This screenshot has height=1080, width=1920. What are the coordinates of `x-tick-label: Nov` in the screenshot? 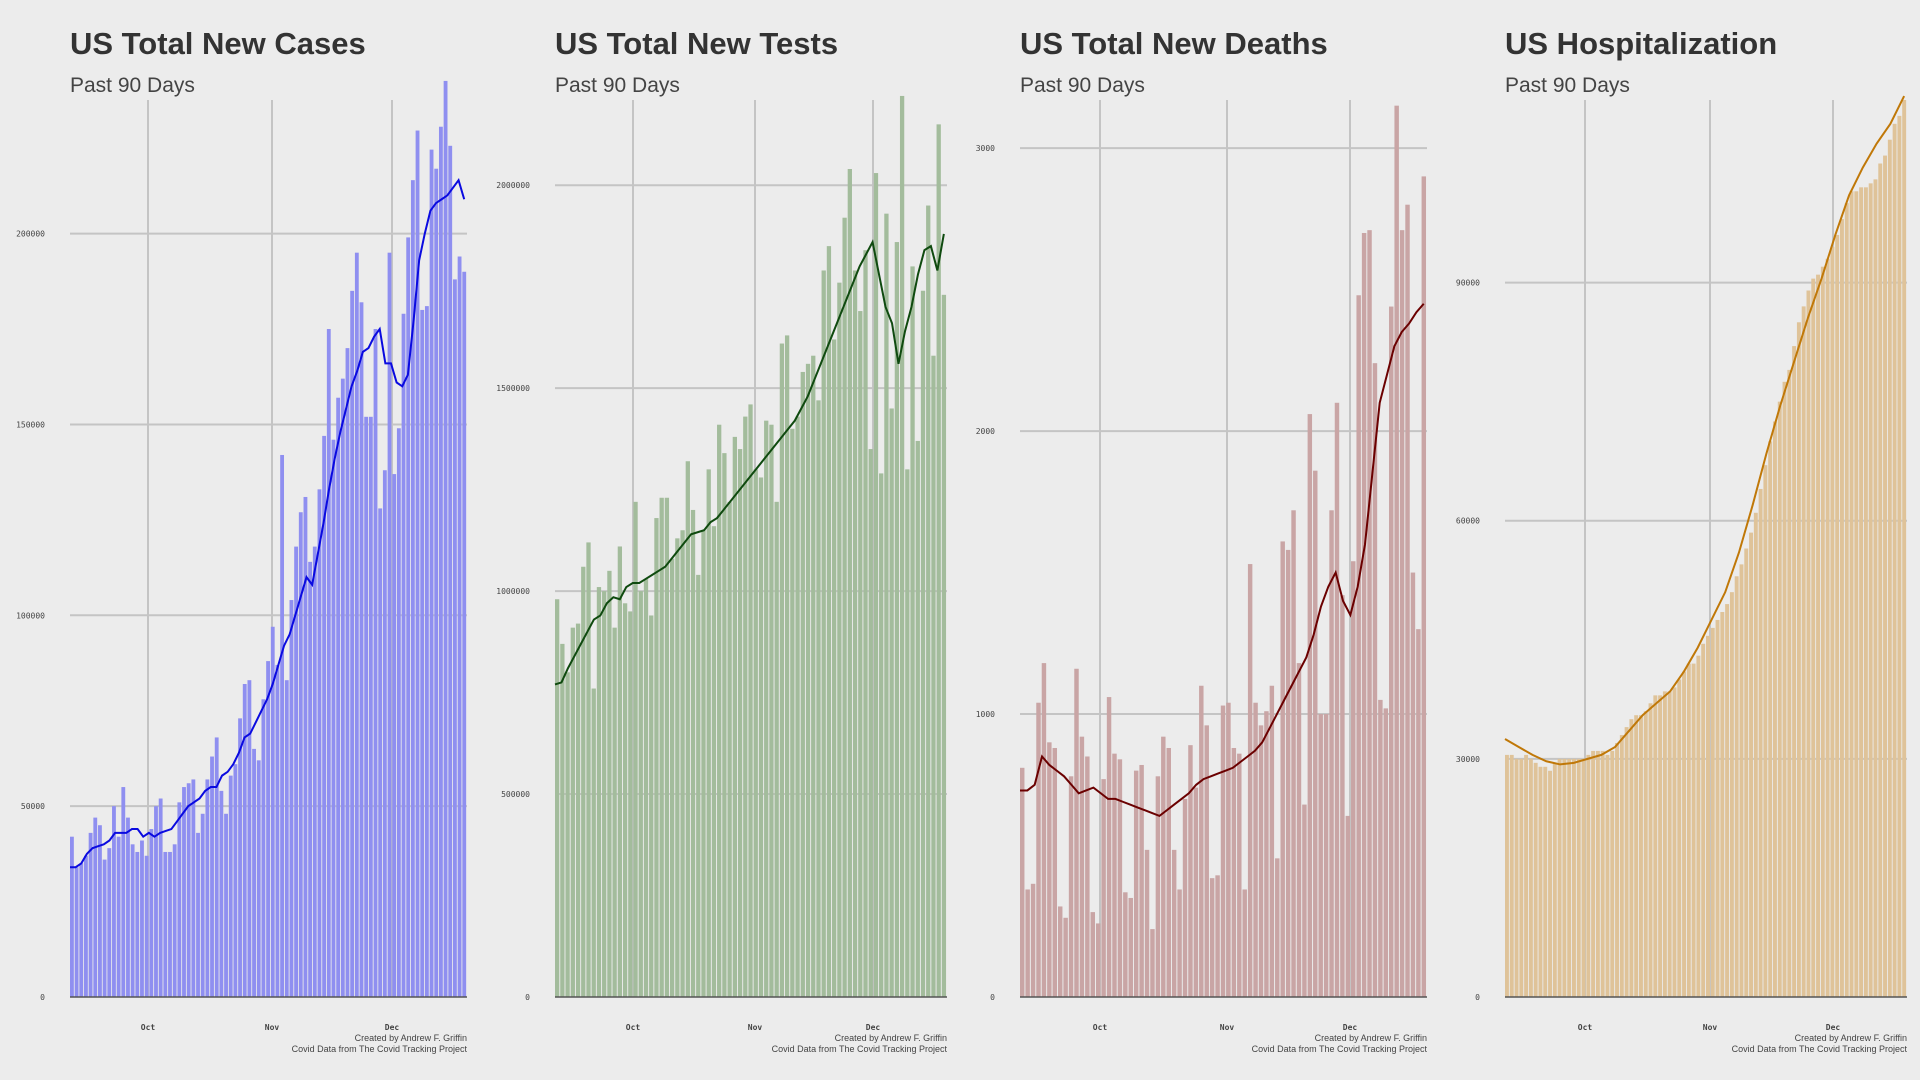 It's located at (755, 1027).